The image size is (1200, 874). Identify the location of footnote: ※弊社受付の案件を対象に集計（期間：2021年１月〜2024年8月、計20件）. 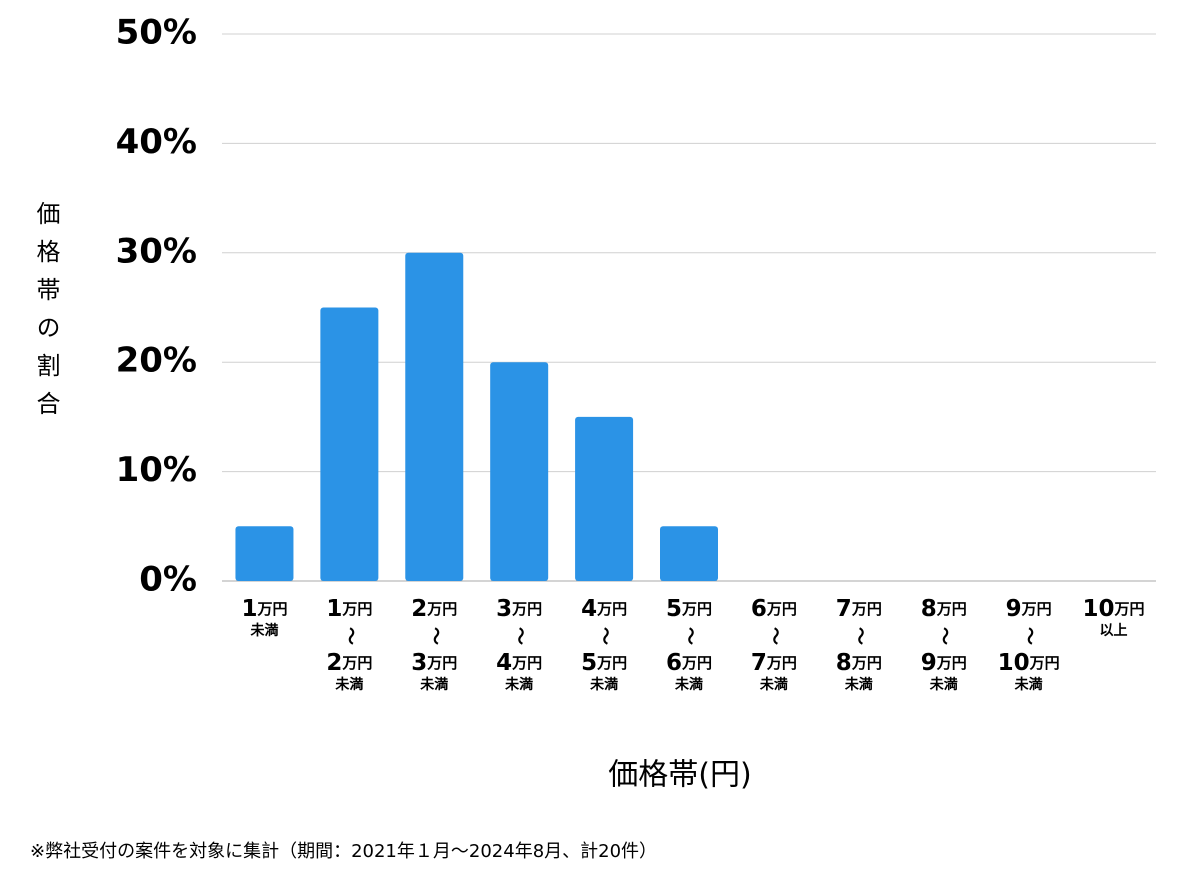
(343, 851).